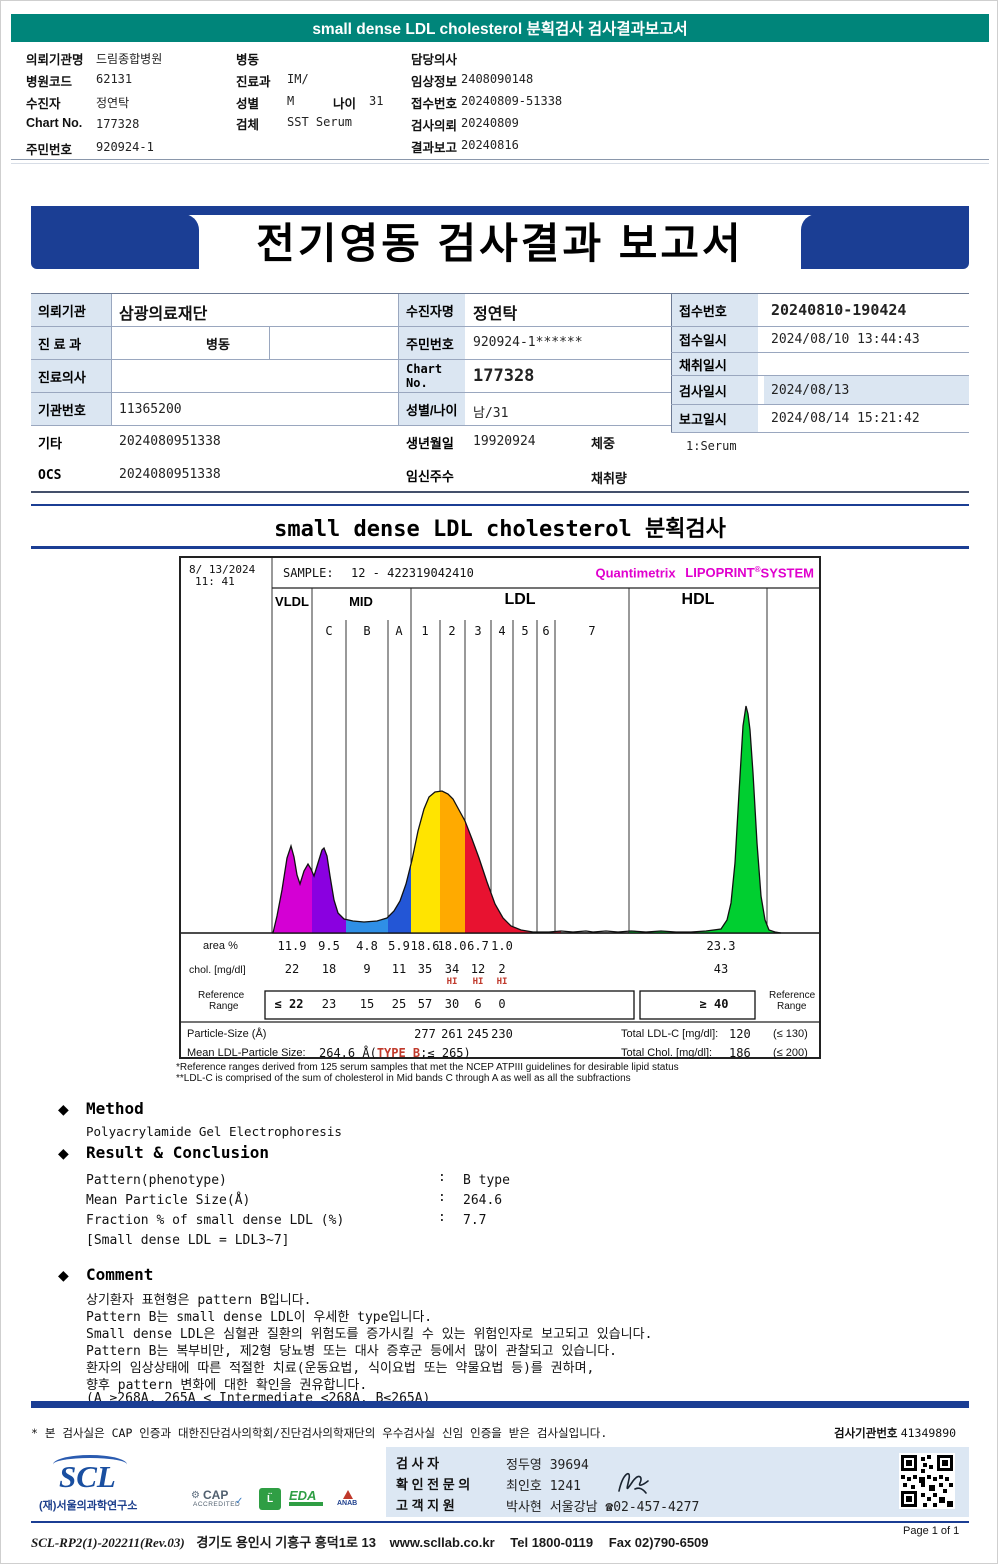  Describe the element at coordinates (500, 492) in the screenshot. I see `info-table-bottom-border` at that location.